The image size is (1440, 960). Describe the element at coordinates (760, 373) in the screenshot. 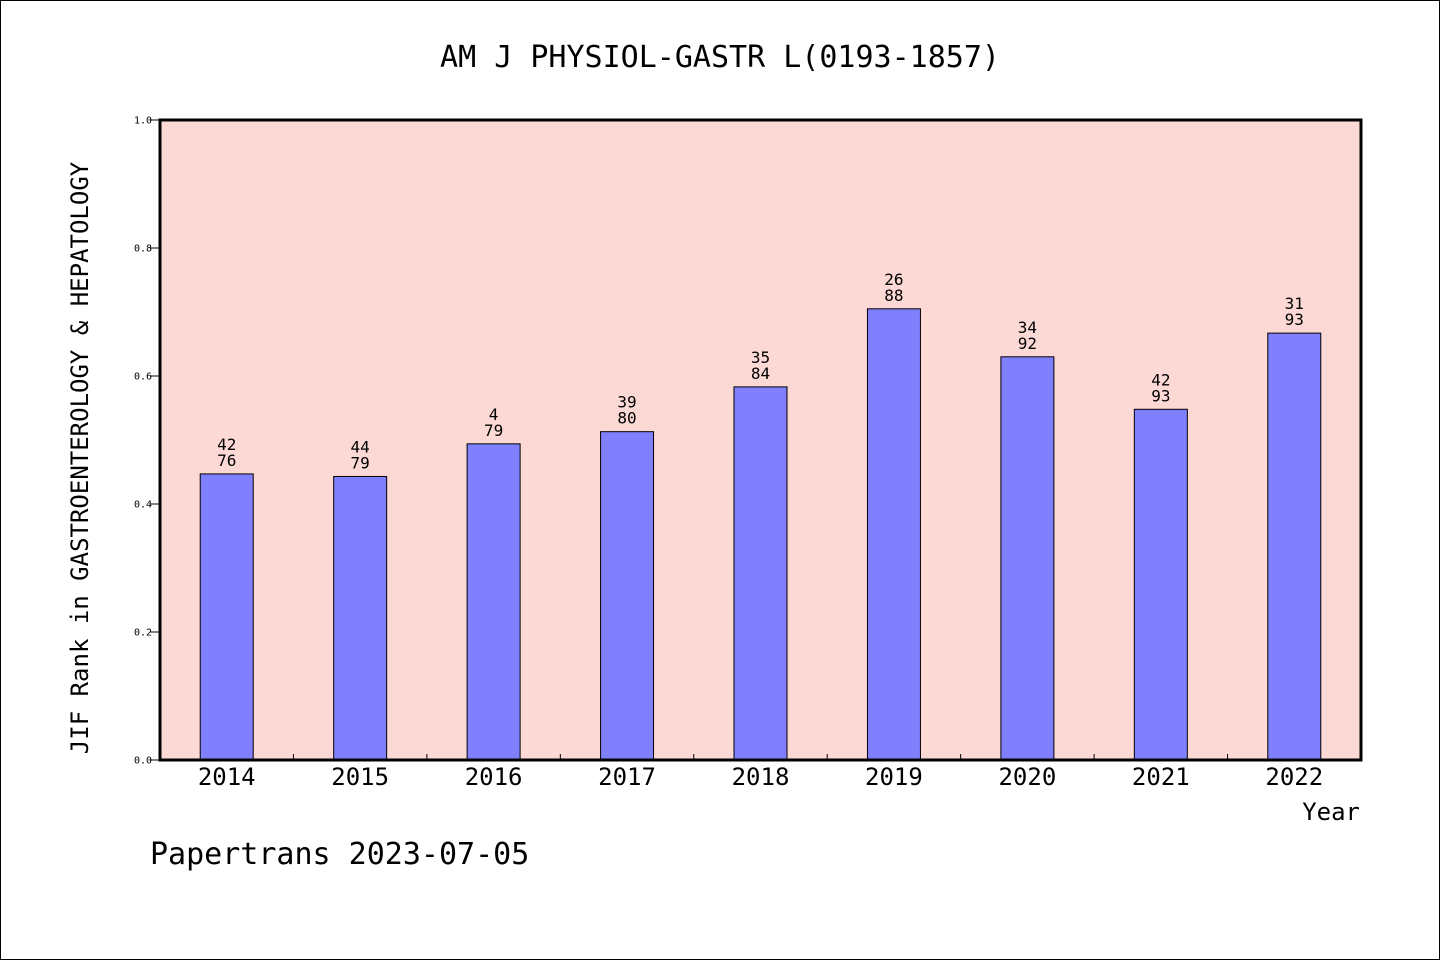

I see `rank-label-bottom-2018: 84` at that location.